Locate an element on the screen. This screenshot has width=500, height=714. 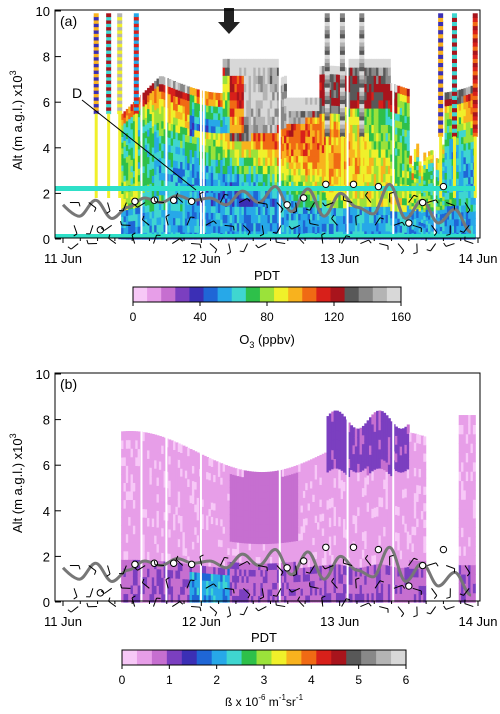
colorbar-a-swatch is located at coordinates (267, 294).